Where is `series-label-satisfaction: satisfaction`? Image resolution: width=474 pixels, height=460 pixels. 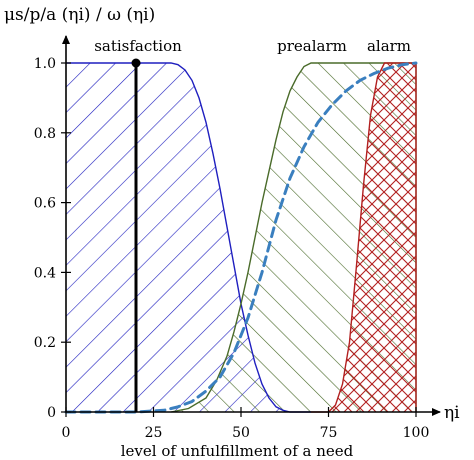
series-label-satisfaction: satisfaction is located at coordinates (138, 46).